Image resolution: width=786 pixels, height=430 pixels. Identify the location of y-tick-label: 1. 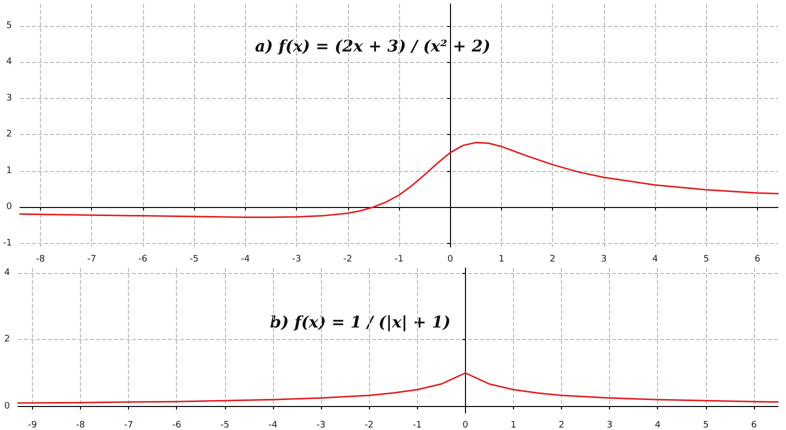
(9, 171).